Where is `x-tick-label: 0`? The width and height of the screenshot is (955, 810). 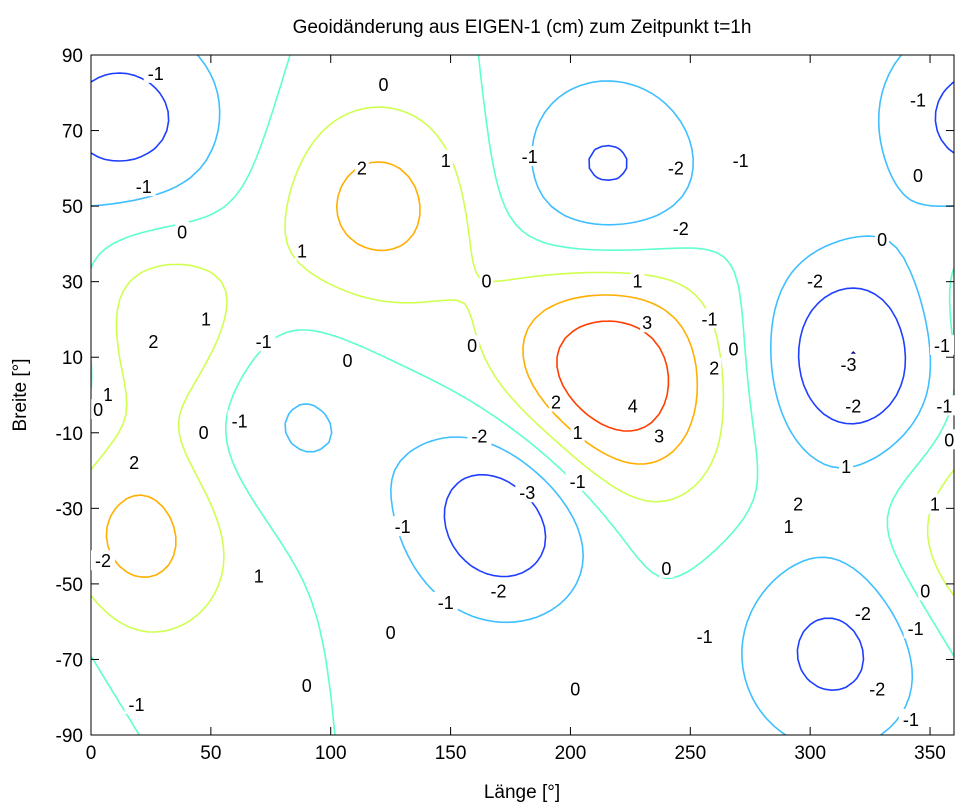 x-tick-label: 0 is located at coordinates (91, 753).